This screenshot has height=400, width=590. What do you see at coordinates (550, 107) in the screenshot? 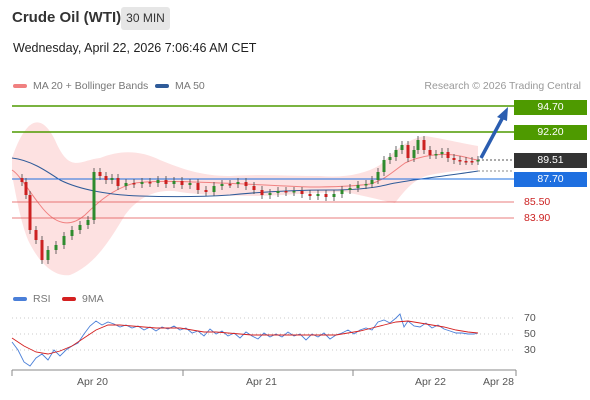
I see `level-label-r2: 94.70` at bounding box center [550, 107].